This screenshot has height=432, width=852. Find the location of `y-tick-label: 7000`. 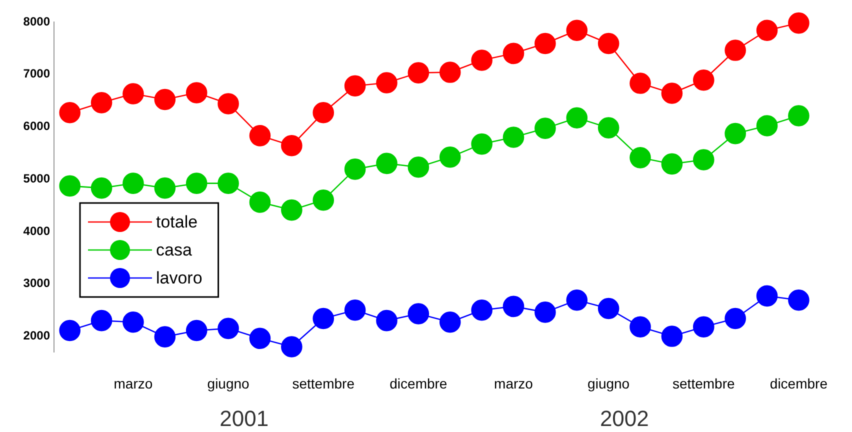

y-tick-label: 7000 is located at coordinates (36, 73).